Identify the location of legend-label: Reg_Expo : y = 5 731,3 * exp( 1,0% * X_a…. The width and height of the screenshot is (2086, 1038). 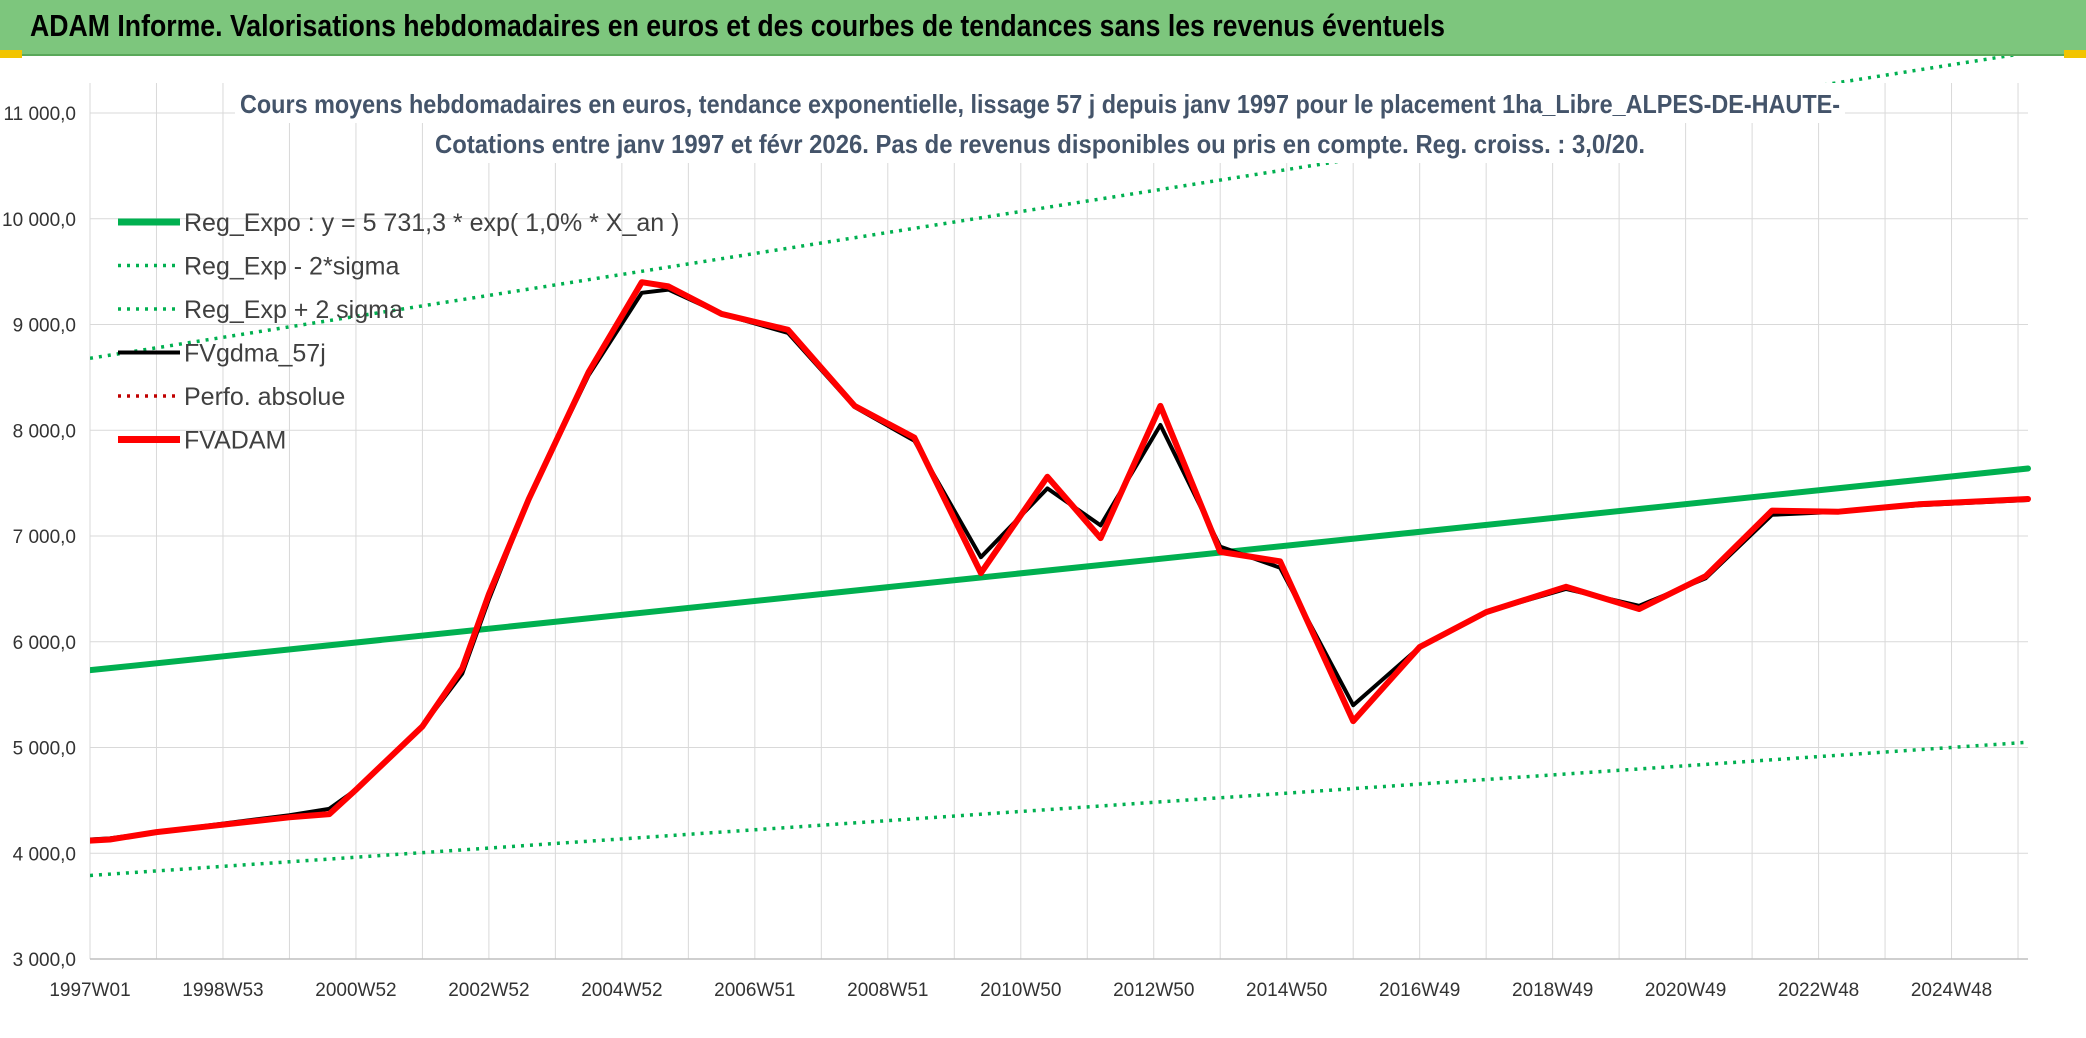
(431, 223).